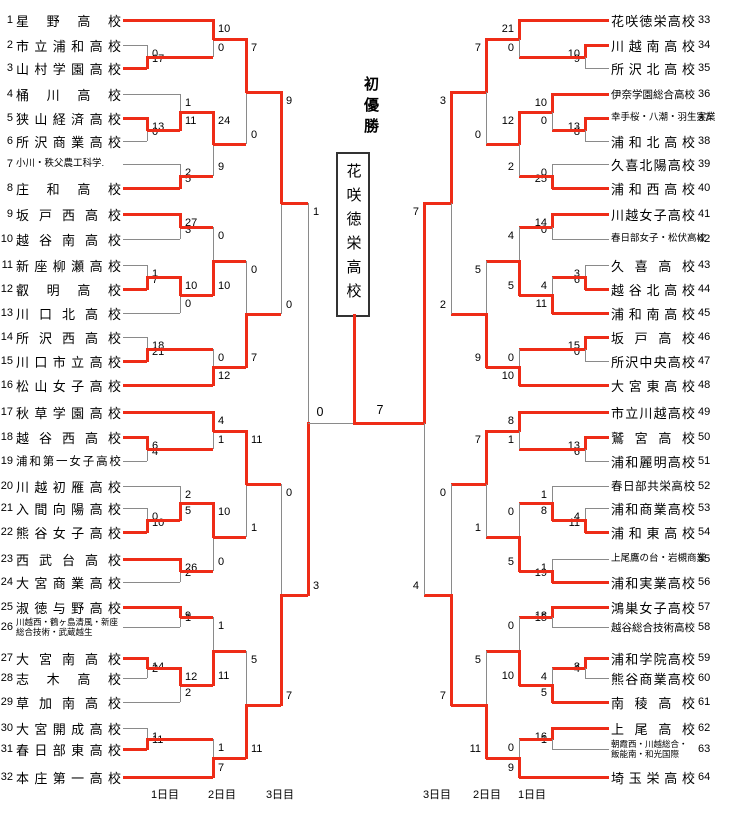  I want to click on team-name: 桶川高校, so click(68, 95).